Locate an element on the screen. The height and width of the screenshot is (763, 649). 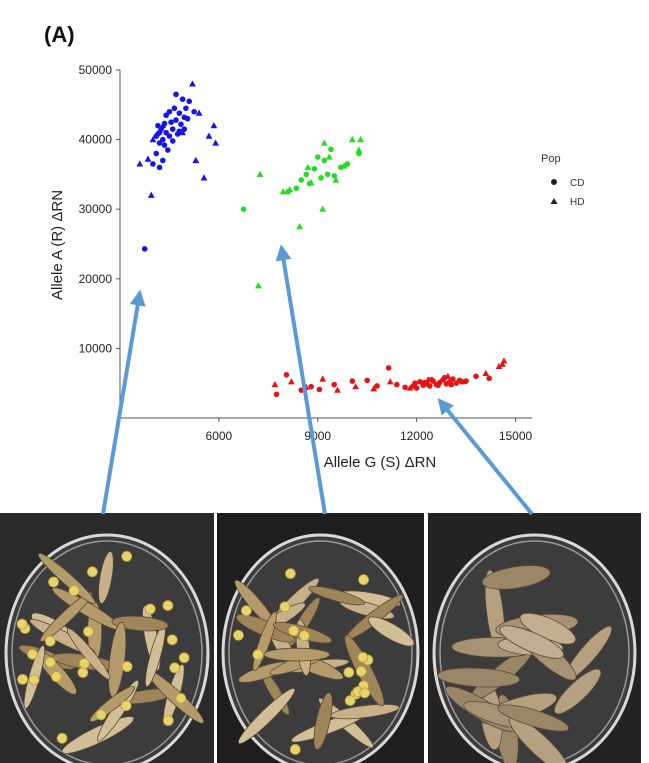
pod-photo-shattered-left is located at coordinates (107, 638).